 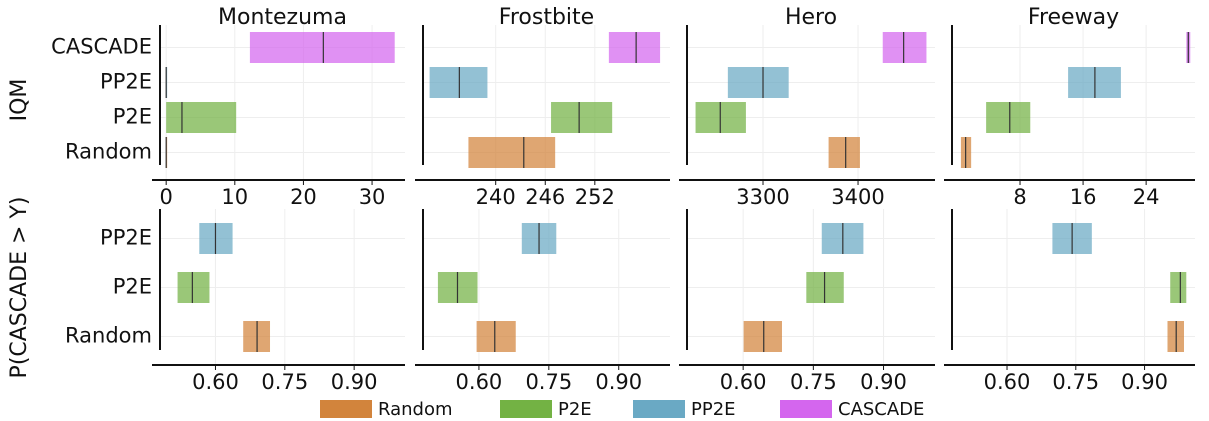 I want to click on x-tick-label: 16, so click(x=1083, y=197).